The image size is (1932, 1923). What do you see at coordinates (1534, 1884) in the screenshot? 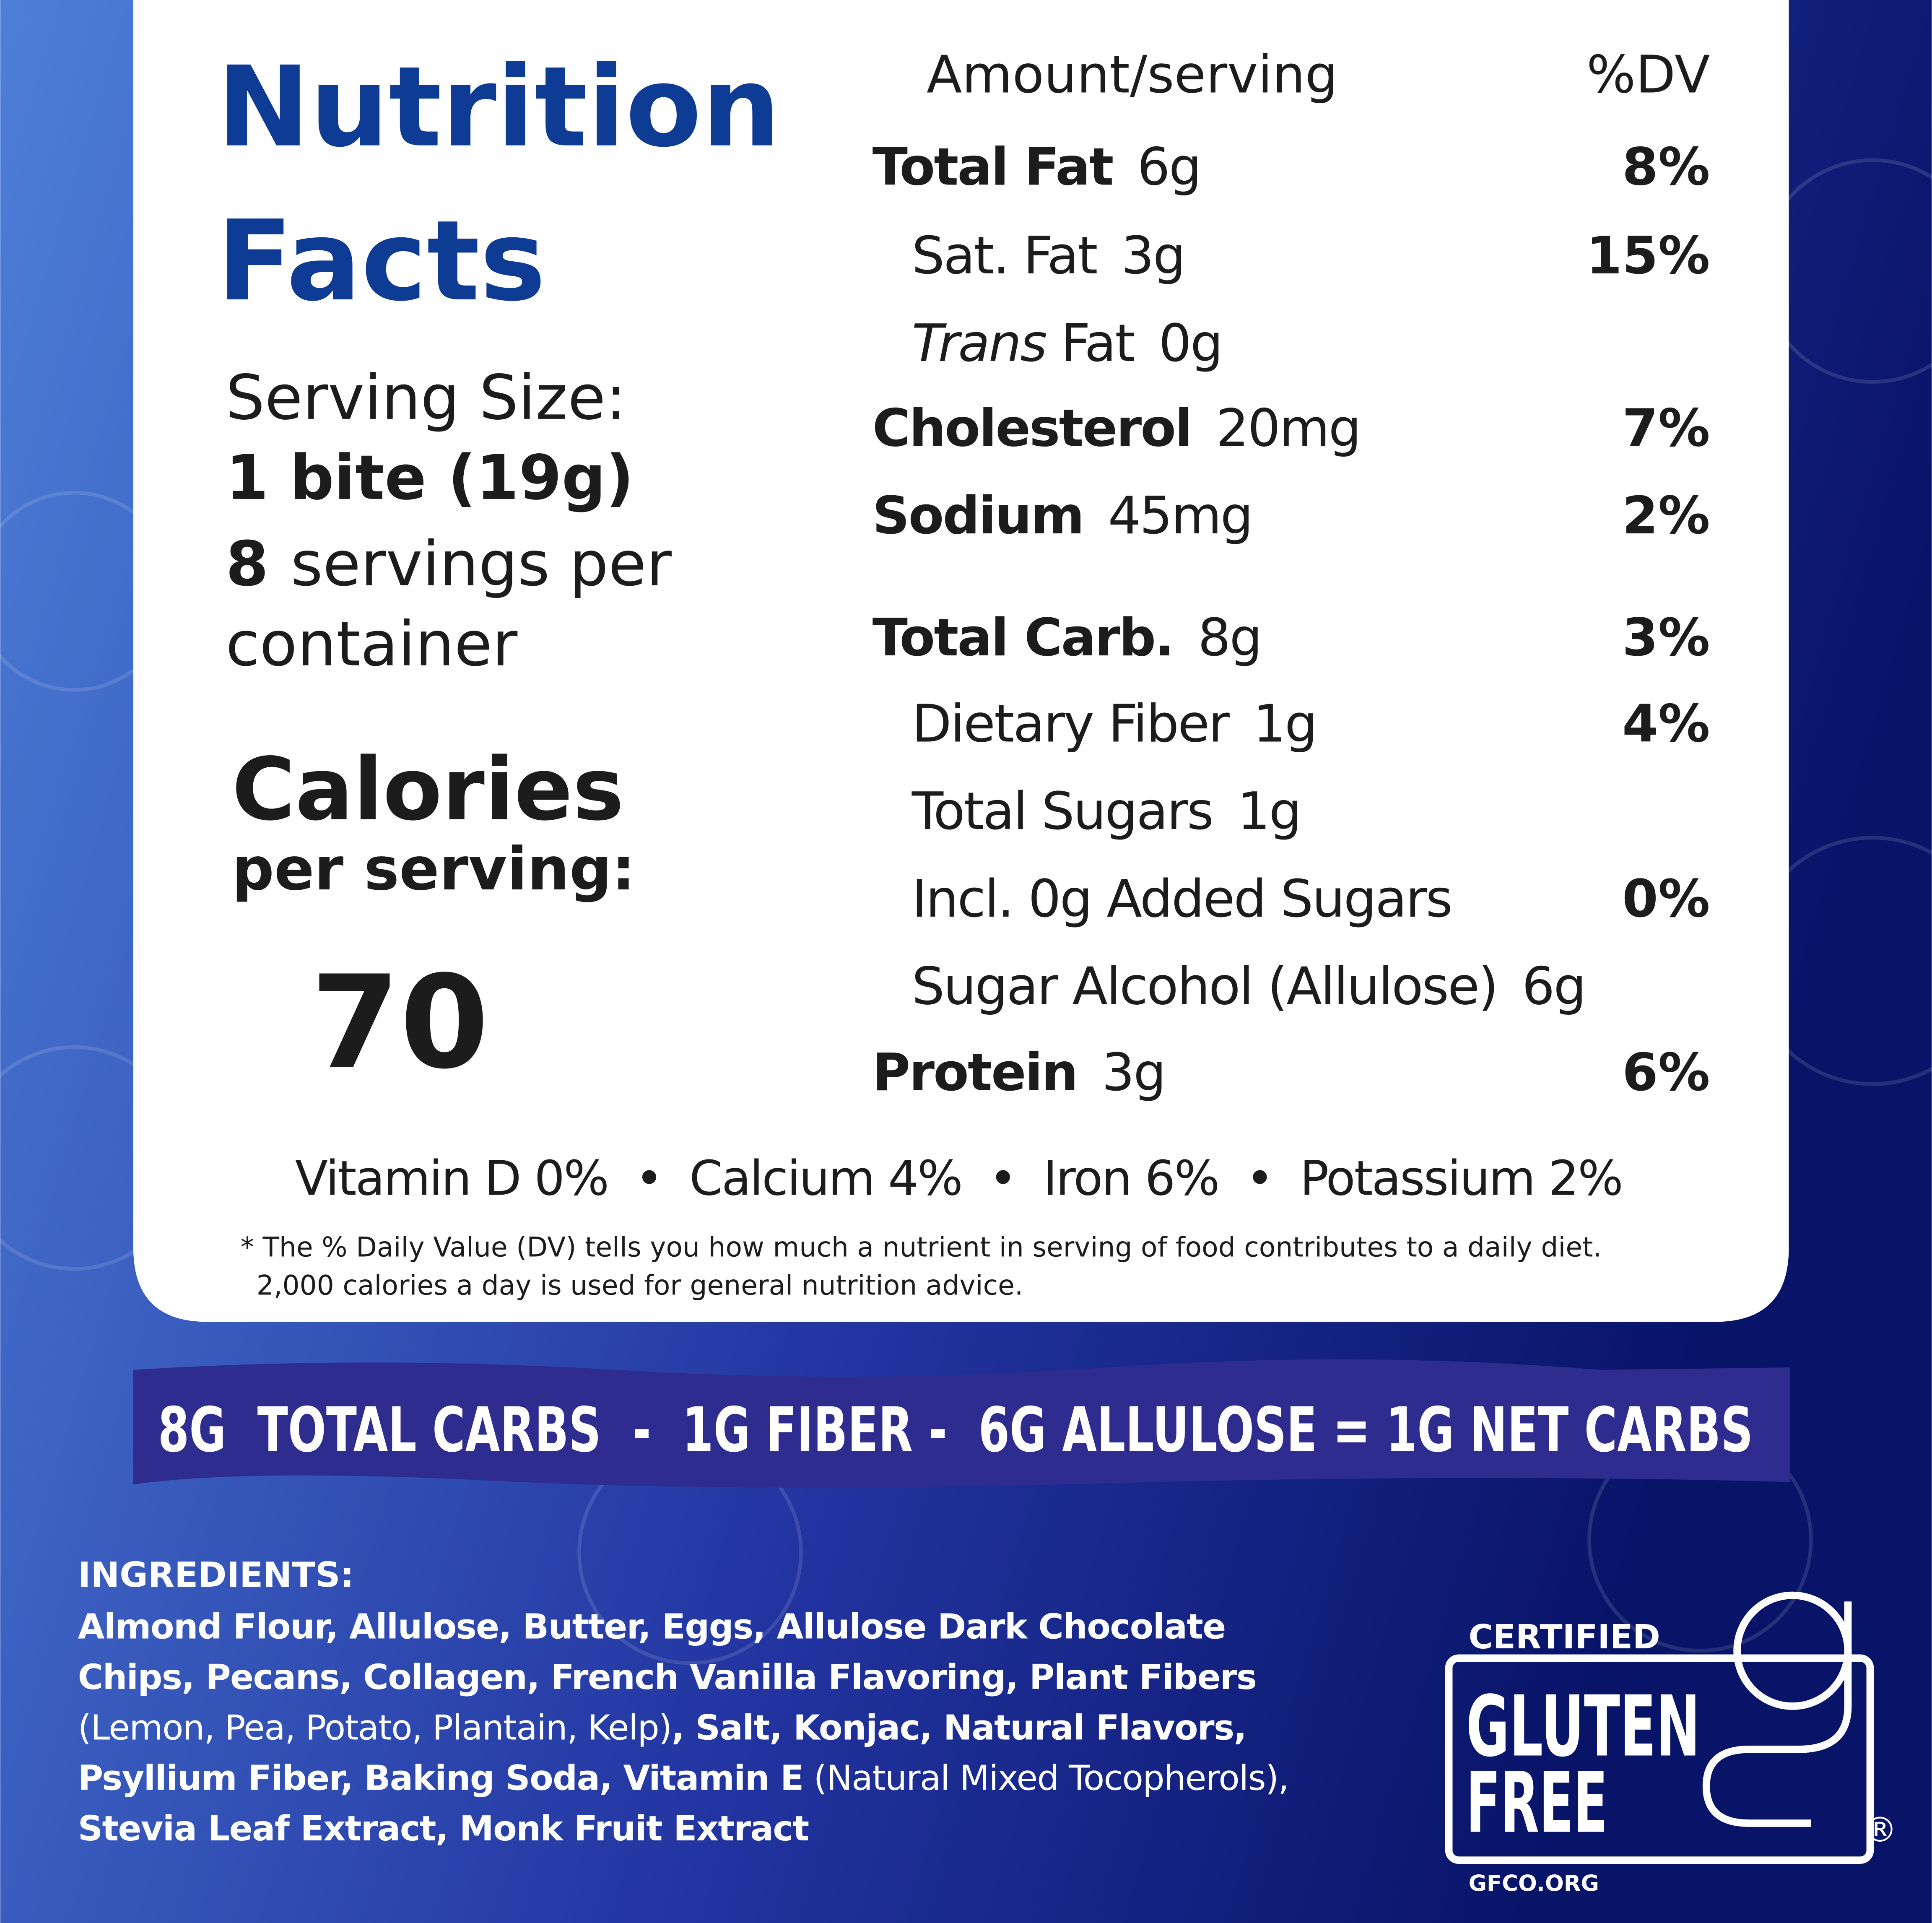
I see `badge-site: GFCO.ORG` at bounding box center [1534, 1884].